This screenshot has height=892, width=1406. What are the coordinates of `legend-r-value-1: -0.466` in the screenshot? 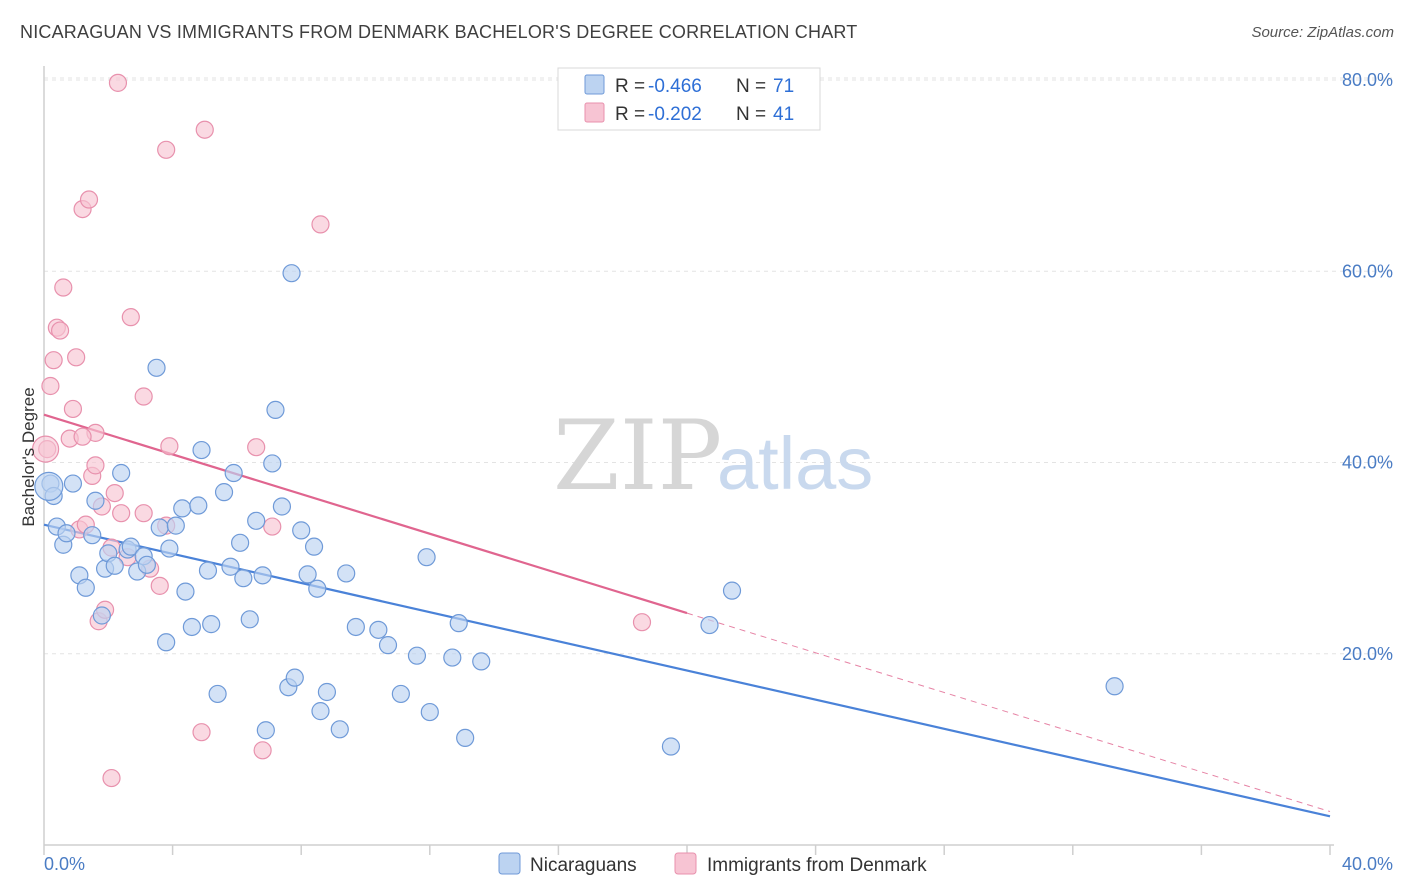 It's located at (675, 86).